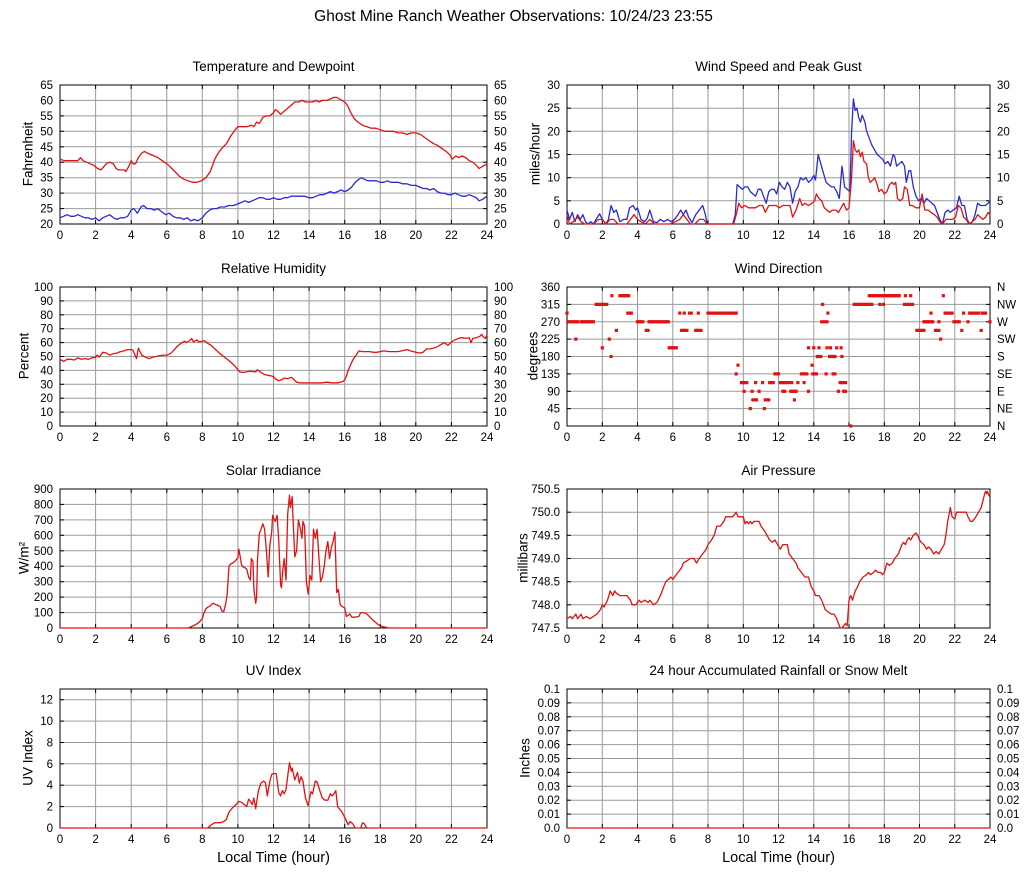 The image size is (1027, 878). I want to click on svg-text: SW, so click(1006, 340).